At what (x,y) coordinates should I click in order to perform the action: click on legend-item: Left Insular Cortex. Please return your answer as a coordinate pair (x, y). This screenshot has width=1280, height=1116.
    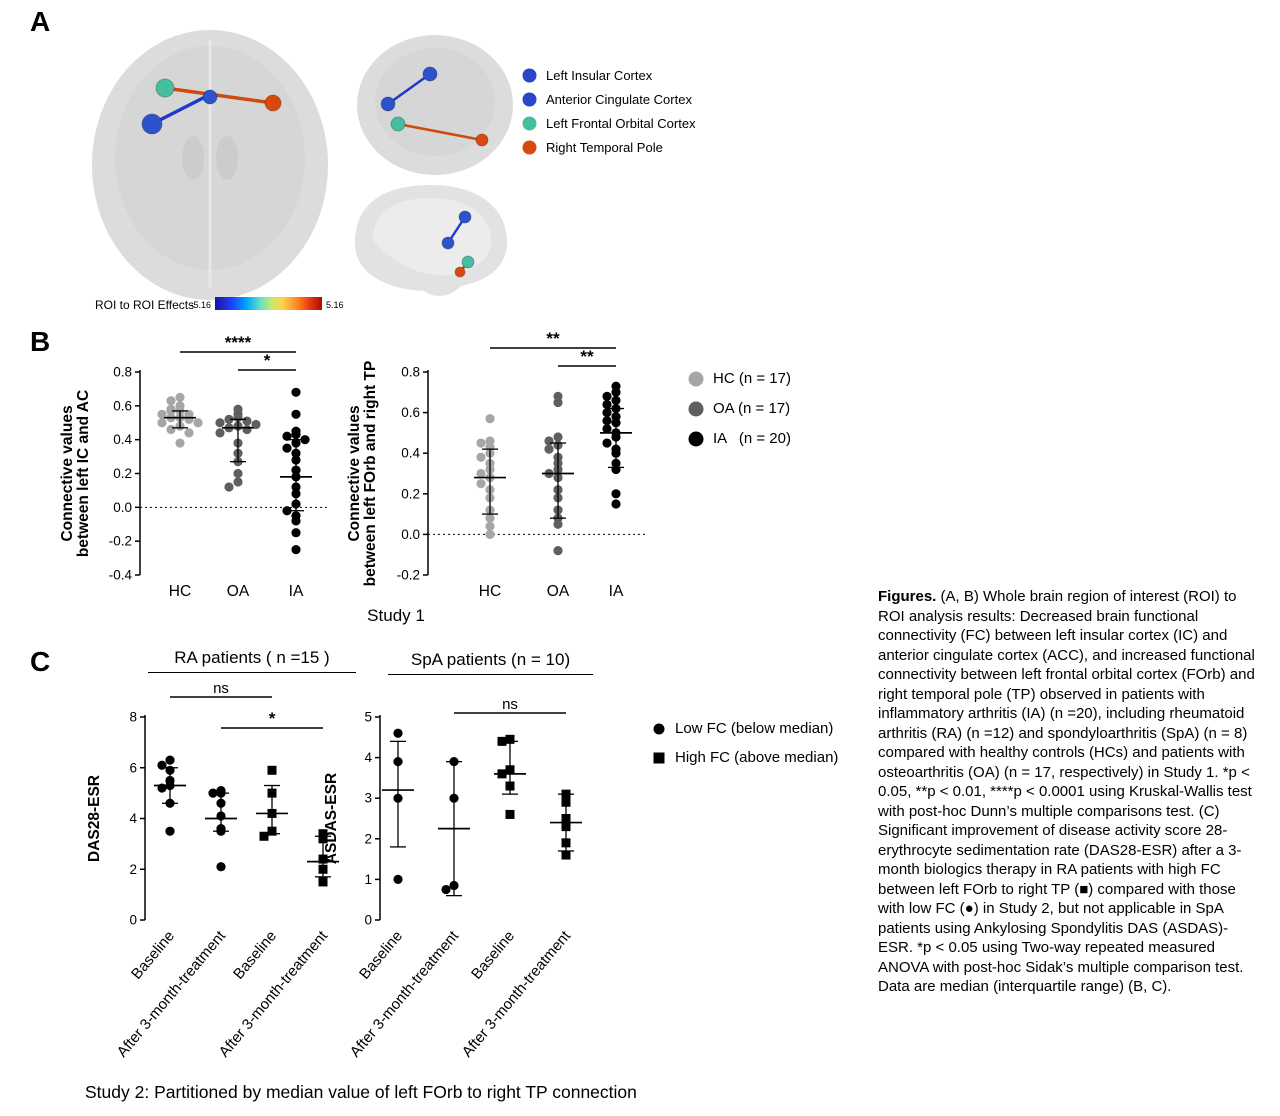
    Looking at the image, I should click on (609, 75).